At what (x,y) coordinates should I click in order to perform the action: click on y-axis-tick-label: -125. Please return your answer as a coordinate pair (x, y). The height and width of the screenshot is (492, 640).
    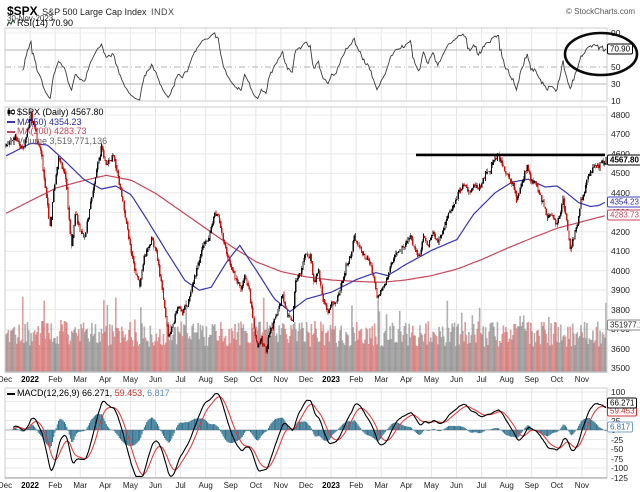
    Looking at the image, I should click on (620, 477).